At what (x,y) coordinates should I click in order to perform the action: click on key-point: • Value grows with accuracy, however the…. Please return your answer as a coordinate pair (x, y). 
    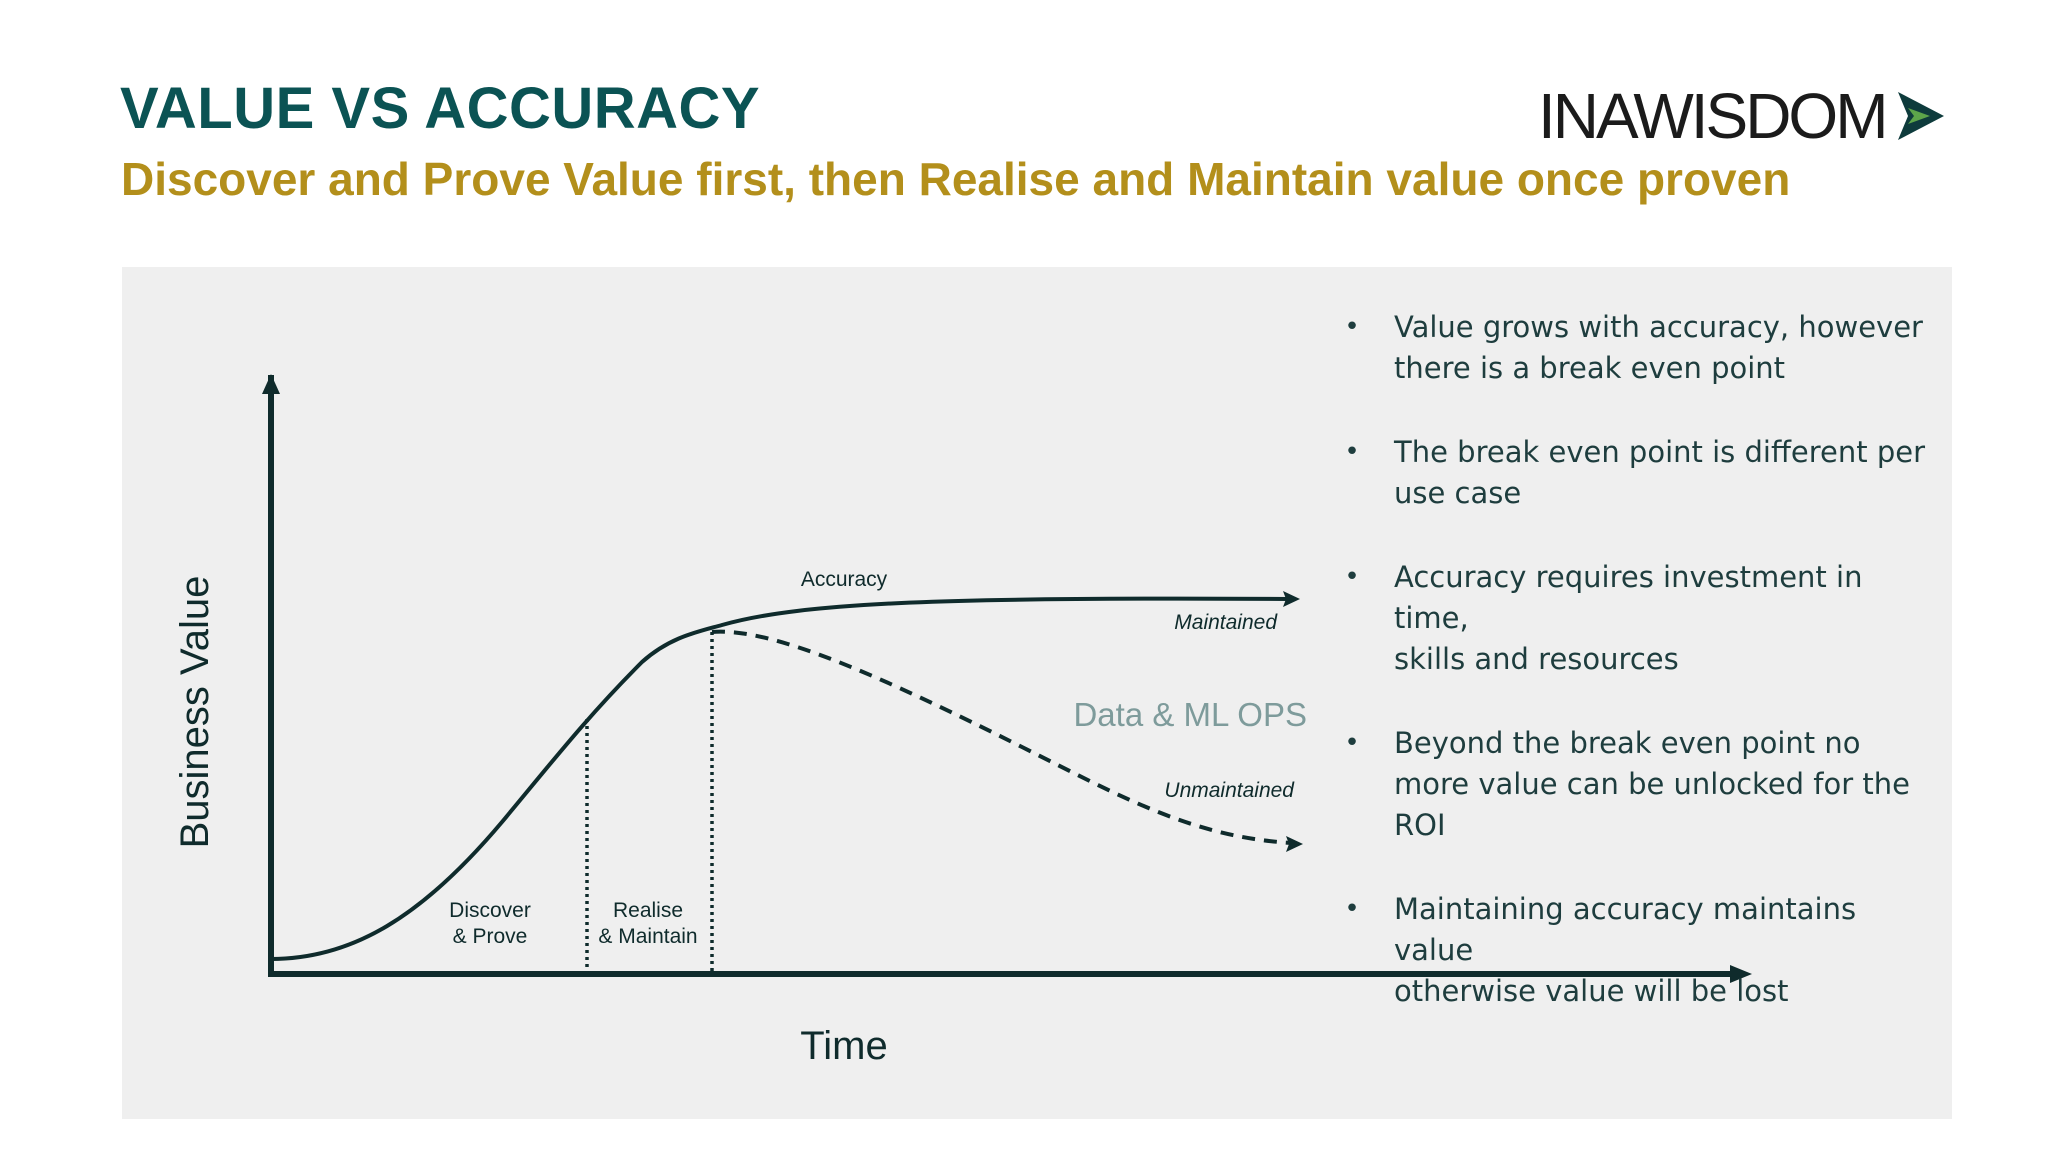
    Looking at the image, I should click on (1640, 348).